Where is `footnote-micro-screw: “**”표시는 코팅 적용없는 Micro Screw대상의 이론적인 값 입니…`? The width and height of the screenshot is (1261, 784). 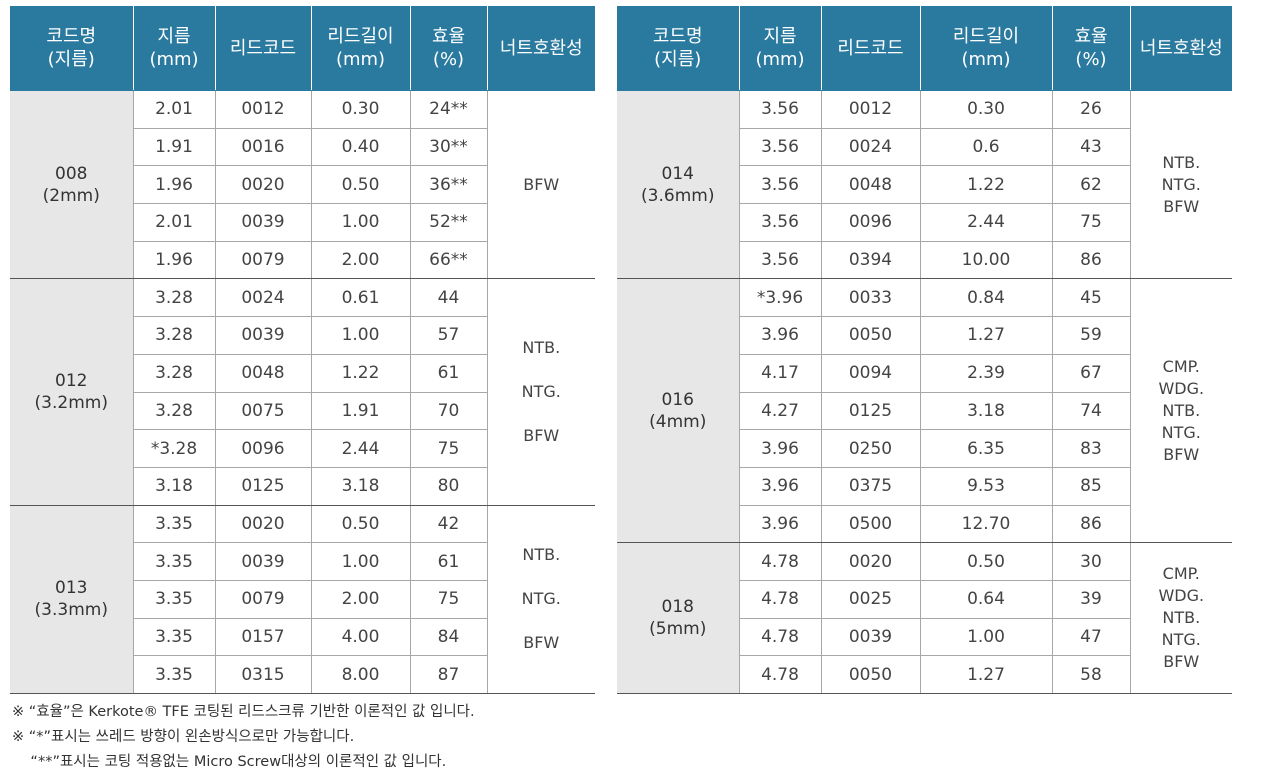 footnote-micro-screw: “**”표시는 코팅 적용없는 Micro Screw대상의 이론적인 값 입니… is located at coordinates (229, 762).